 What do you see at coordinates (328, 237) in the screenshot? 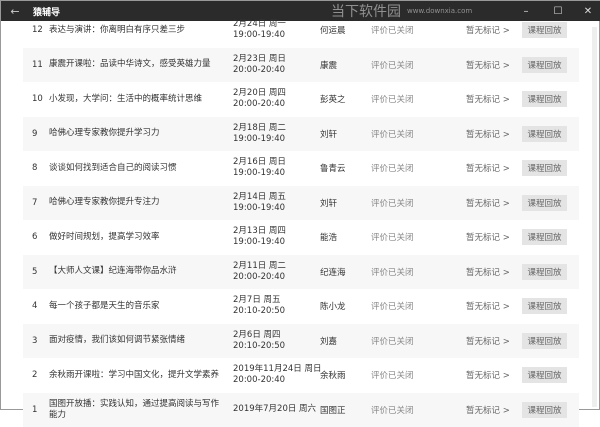
I see `teacher-name: 能浩` at bounding box center [328, 237].